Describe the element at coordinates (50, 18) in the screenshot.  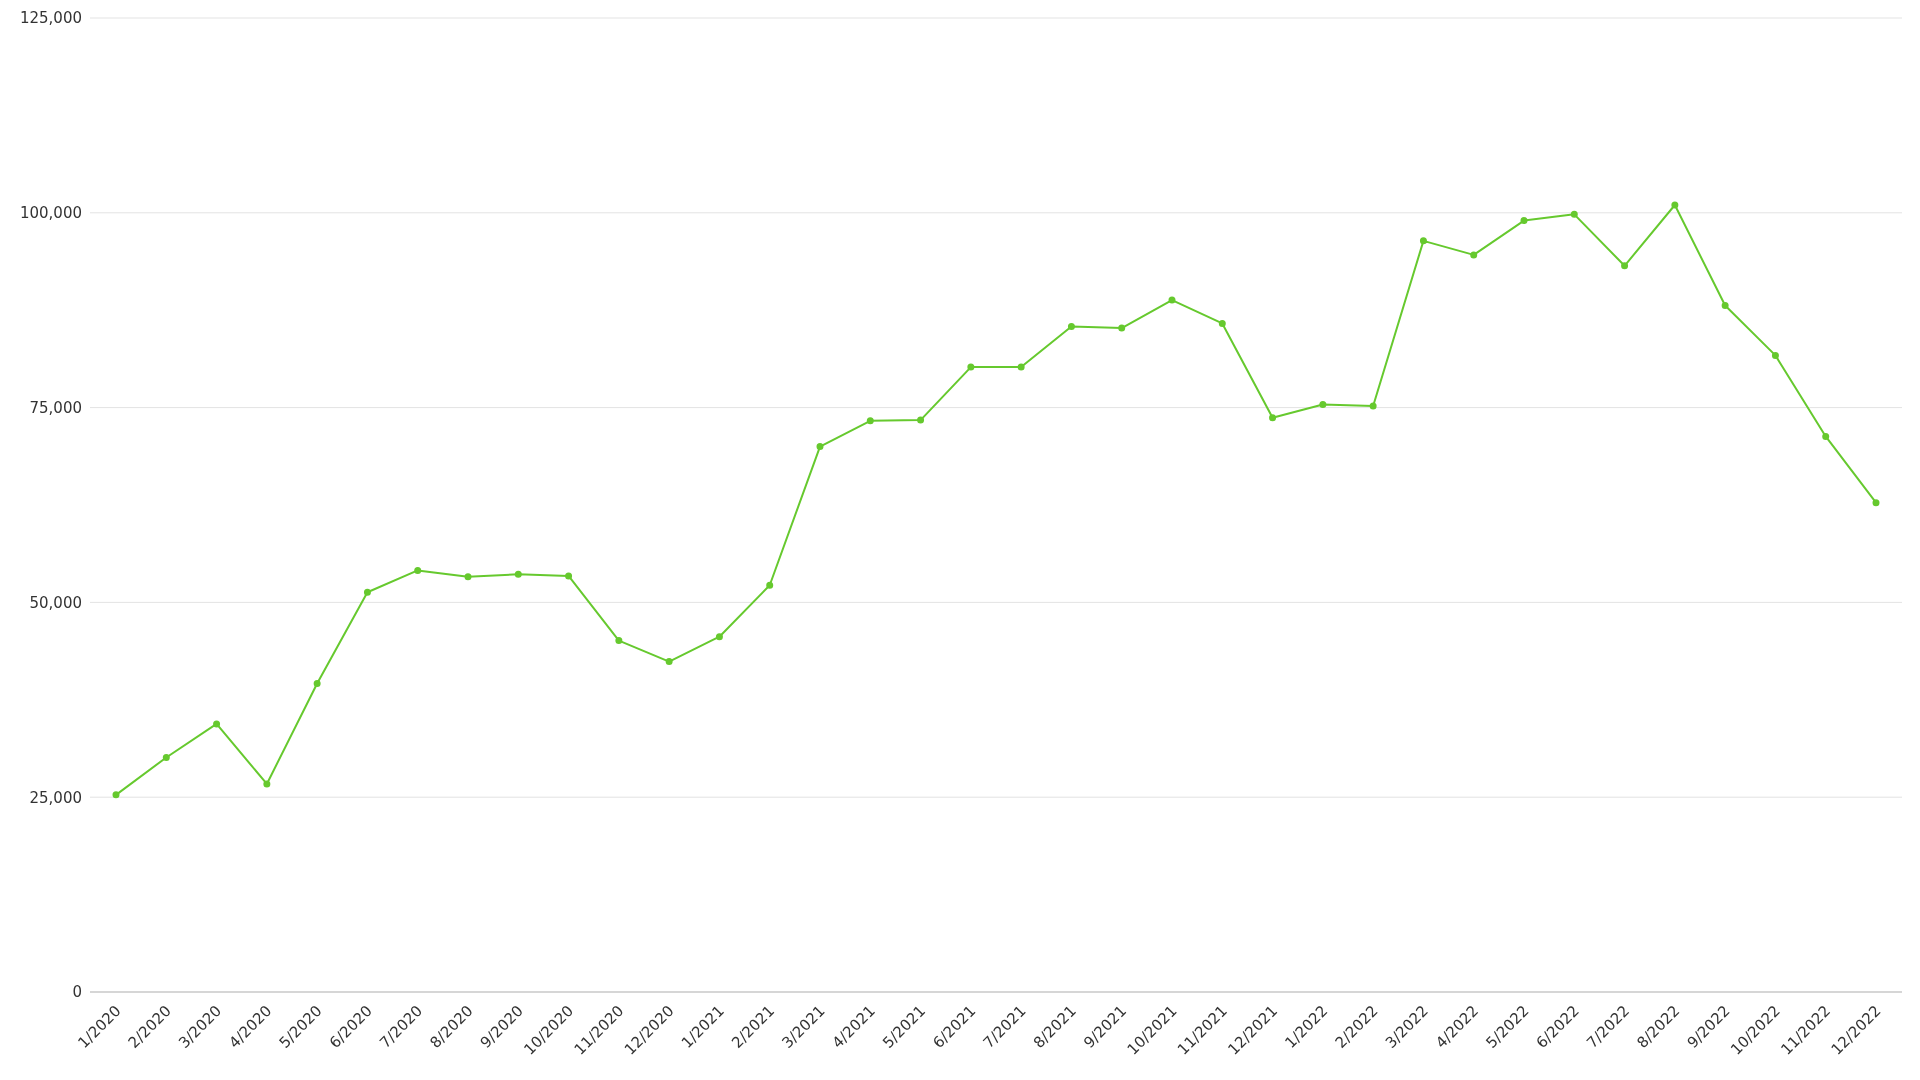
I see `y-tick-label: 125,000` at that location.